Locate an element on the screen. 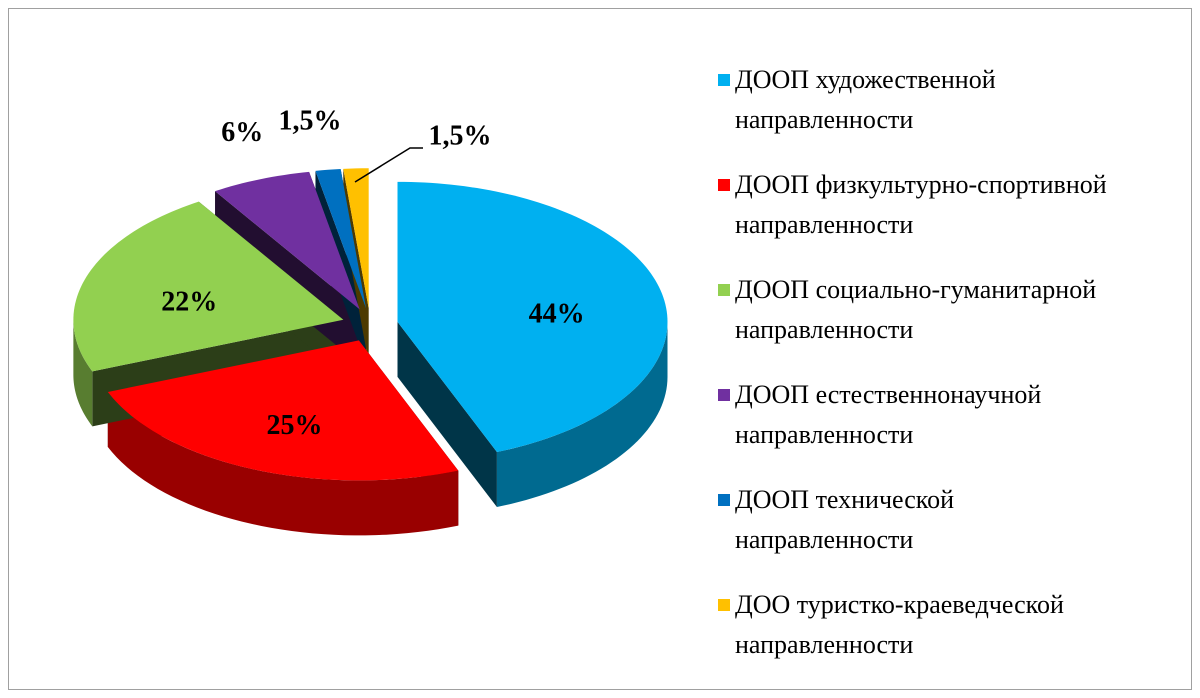  legend-label: ДООП естественнонаучной направленности is located at coordinates (888, 414).